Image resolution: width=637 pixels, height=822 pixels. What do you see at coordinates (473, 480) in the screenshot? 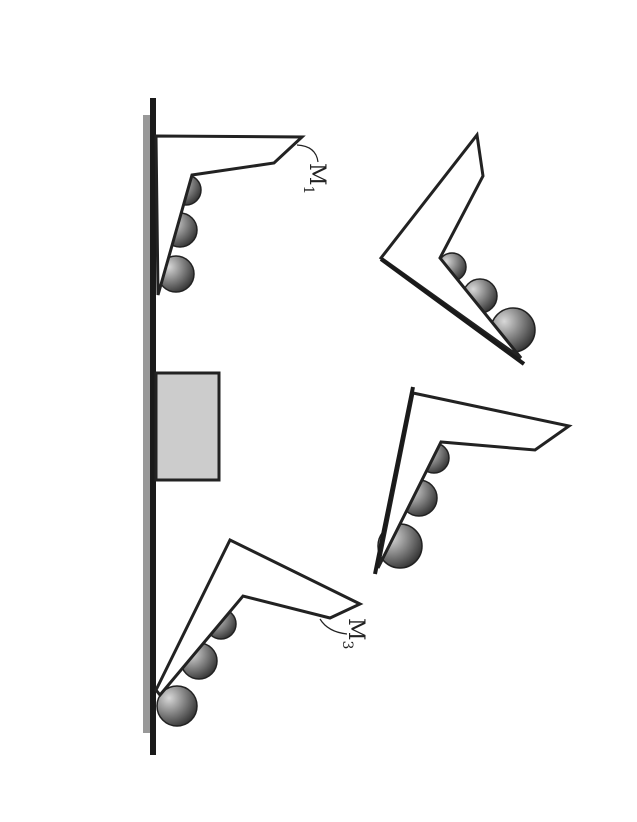
I see `assembly-bottom-right` at bounding box center [473, 480].